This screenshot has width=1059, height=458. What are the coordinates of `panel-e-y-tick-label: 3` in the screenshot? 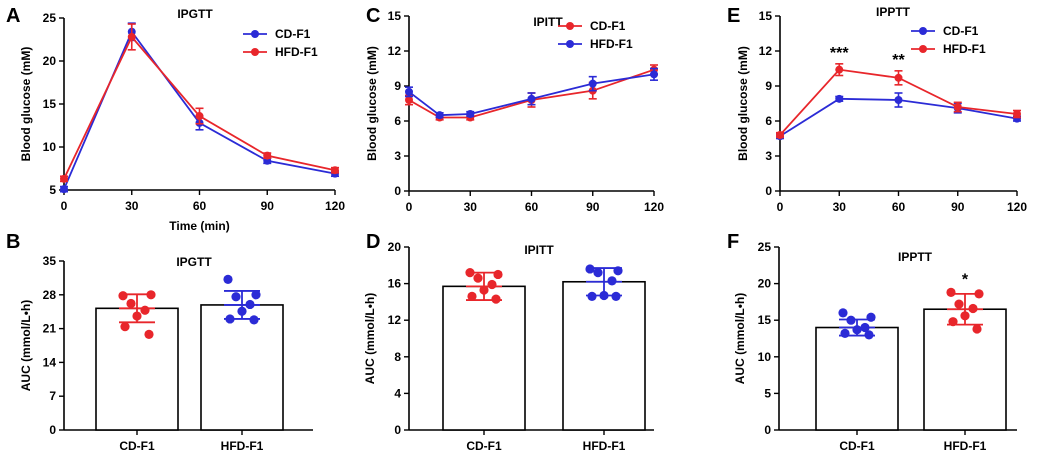 It's located at (768, 156).